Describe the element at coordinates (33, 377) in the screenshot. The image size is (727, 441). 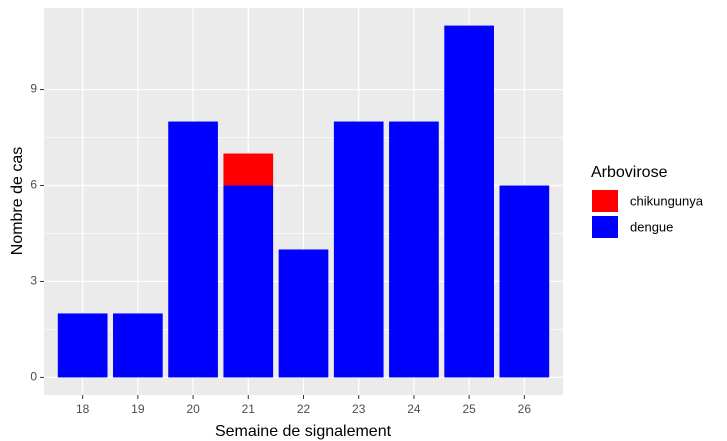
I see `y-tick-label: 0` at that location.